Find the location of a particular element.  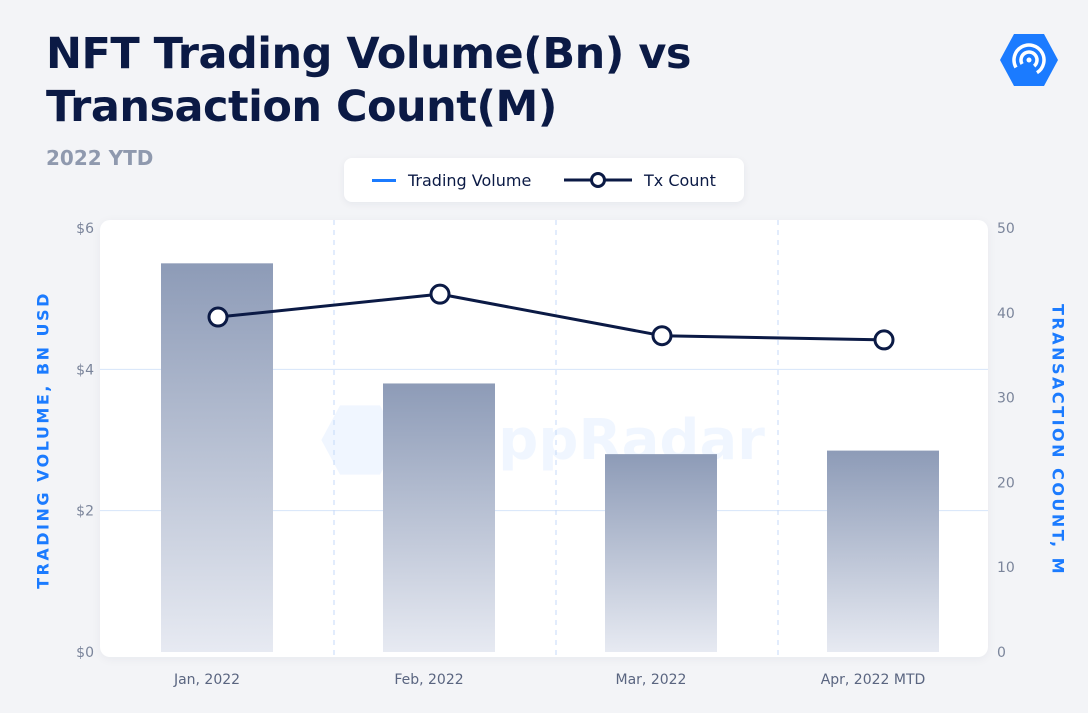

chart-legend: Trading Volume Tx Count is located at coordinates (544, 180).